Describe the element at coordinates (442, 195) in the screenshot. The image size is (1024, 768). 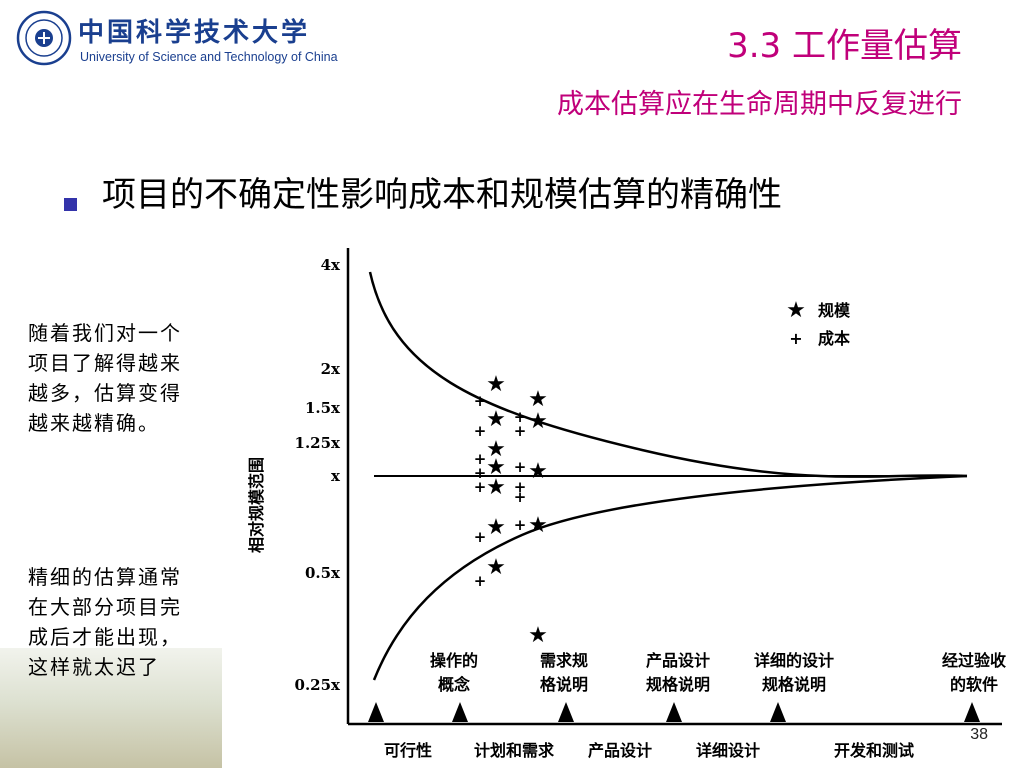
I see `bullet-text: 项目的不确定性影响成本和规模估算的精确性` at that location.